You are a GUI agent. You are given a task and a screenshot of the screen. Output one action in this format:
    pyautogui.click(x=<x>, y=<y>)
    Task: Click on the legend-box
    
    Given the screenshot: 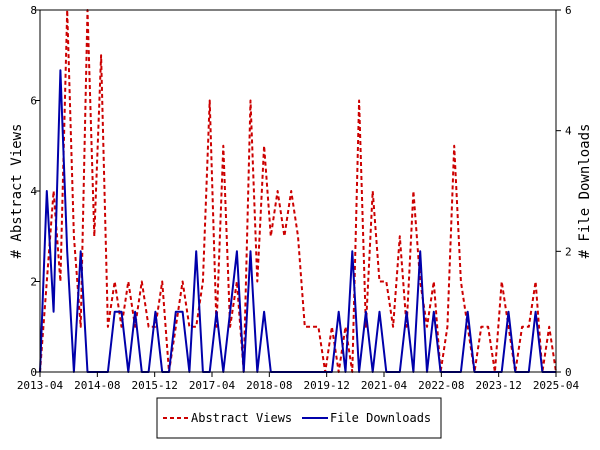 What is the action you would take?
    pyautogui.click(x=299, y=418)
    